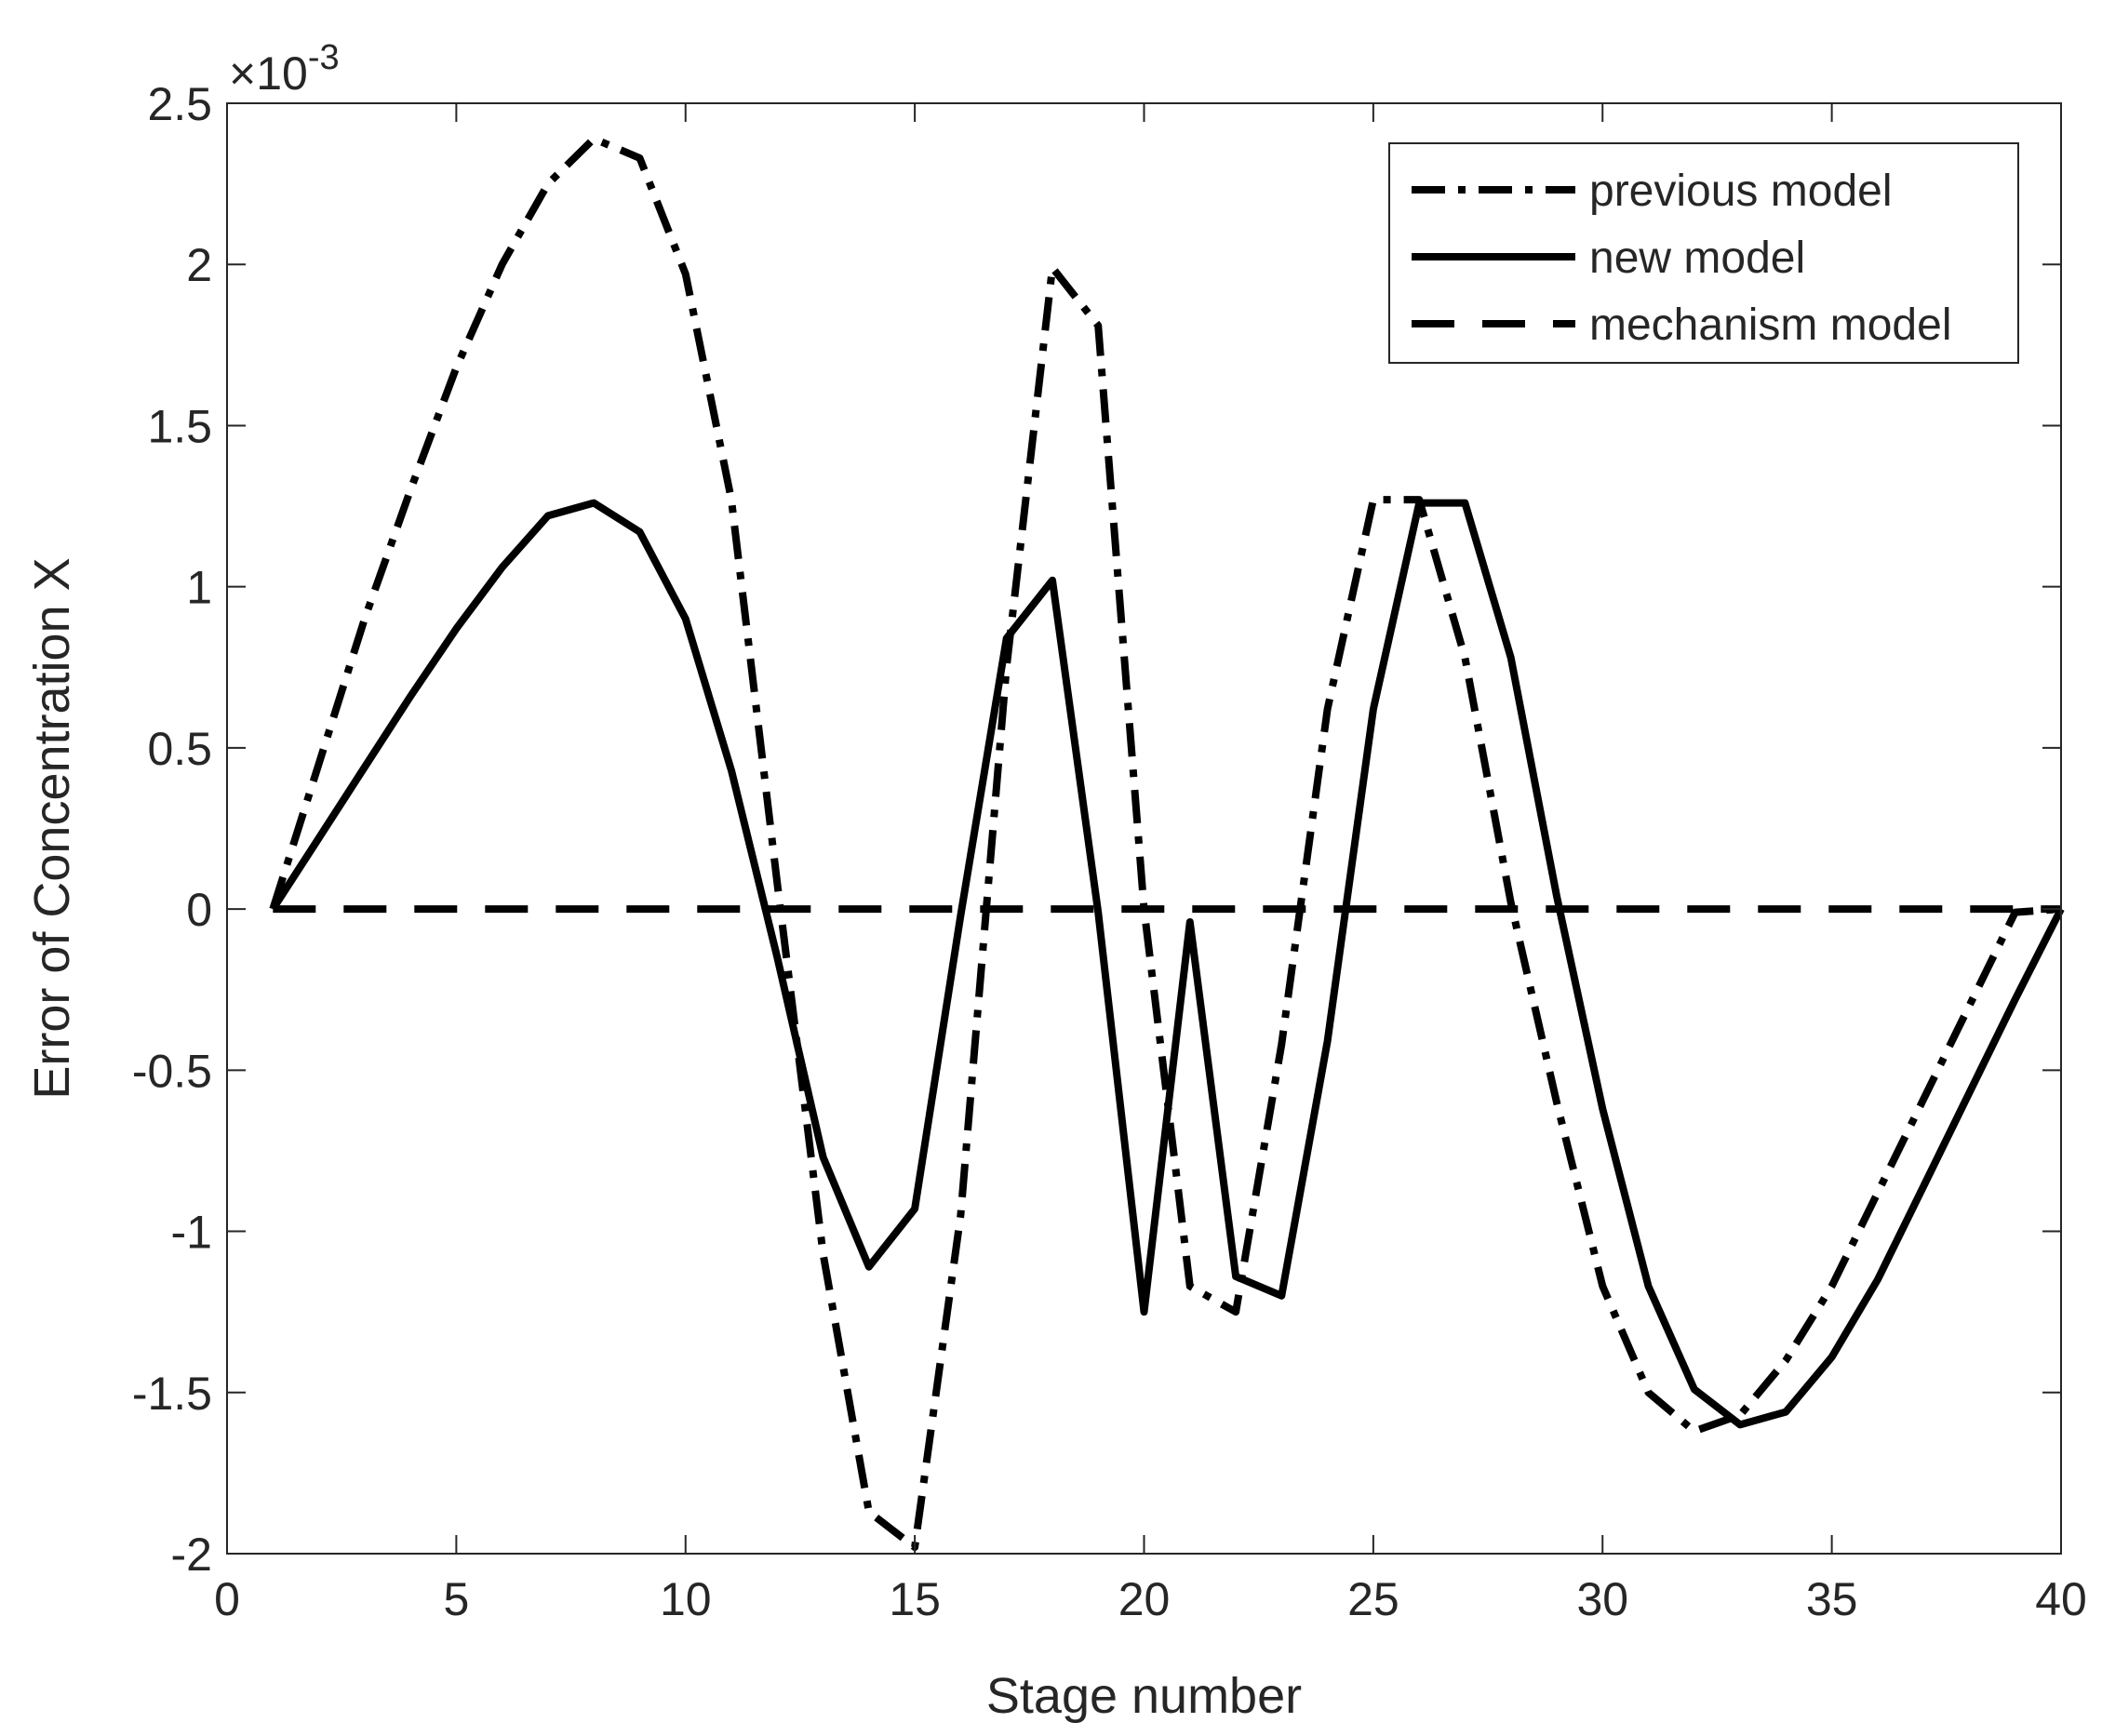 This screenshot has height=1736, width=2102. I want to click on y-axis-title: Error of Concentration X, so click(52, 828).